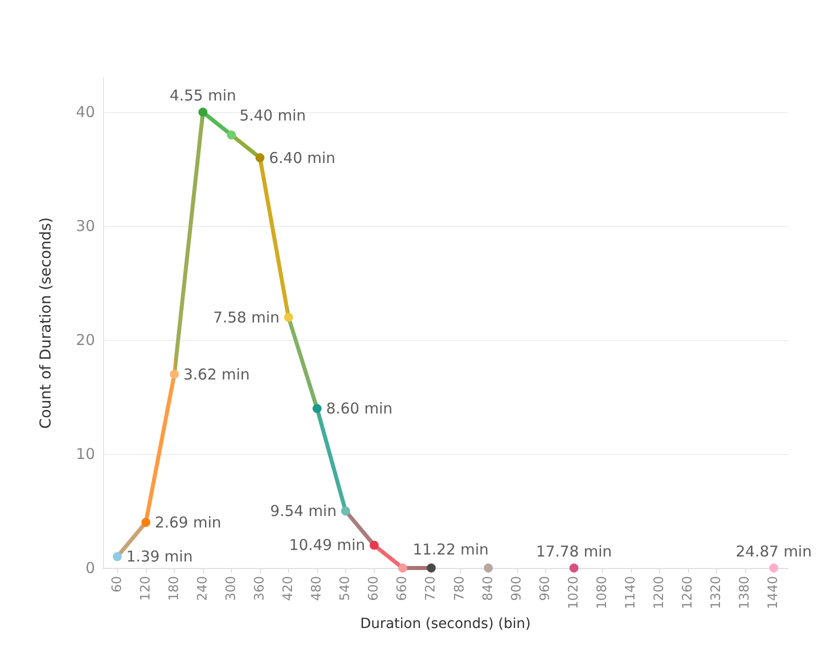 This screenshot has height=660, width=830. I want to click on x-tick-label: 660, so click(402, 588).